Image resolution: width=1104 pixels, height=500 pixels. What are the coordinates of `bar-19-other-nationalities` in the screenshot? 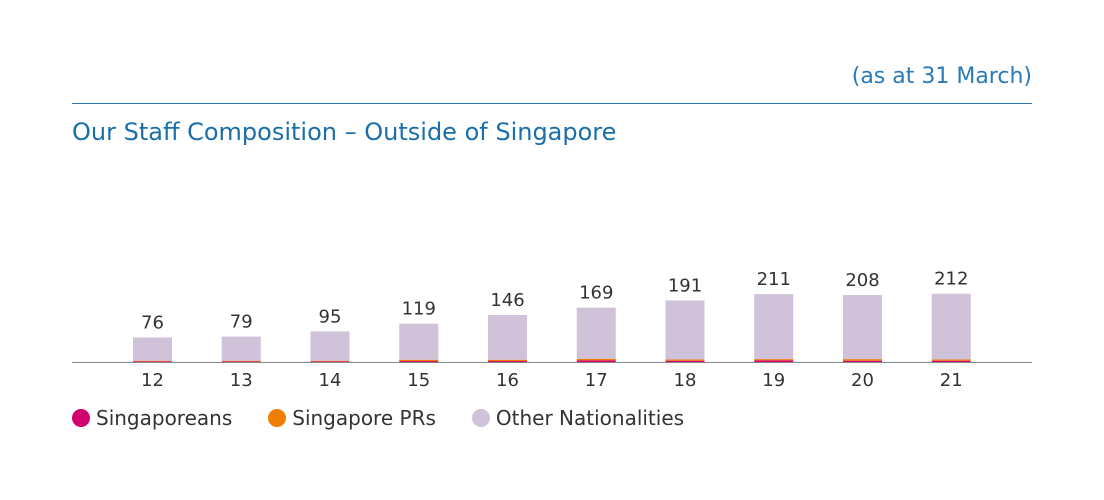 It's located at (774, 327).